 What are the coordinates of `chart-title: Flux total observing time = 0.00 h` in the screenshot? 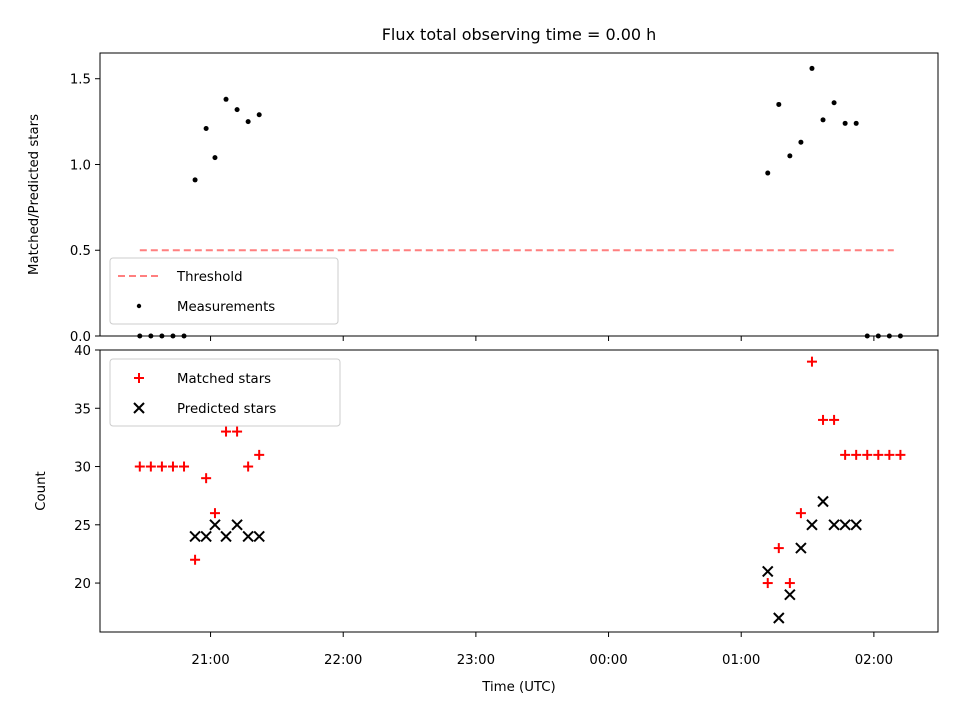 It's located at (519, 34).